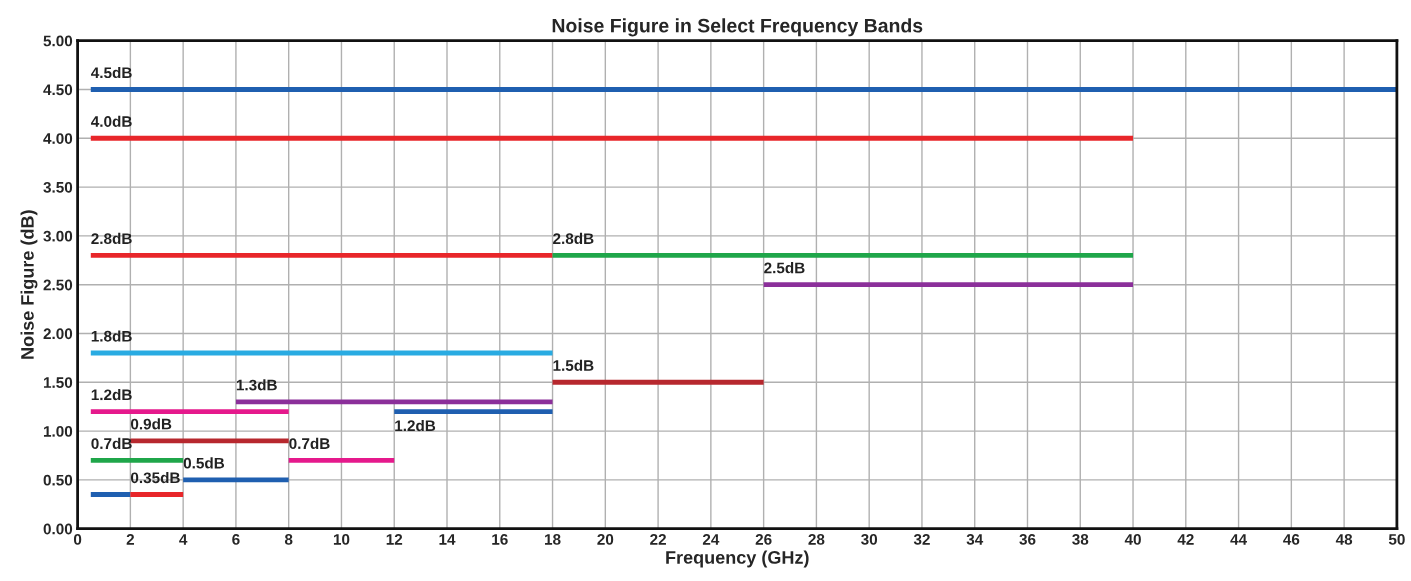 The height and width of the screenshot is (581, 1411). Describe the element at coordinates (1238, 539) in the screenshot. I see `x-tick-label: 44` at that location.